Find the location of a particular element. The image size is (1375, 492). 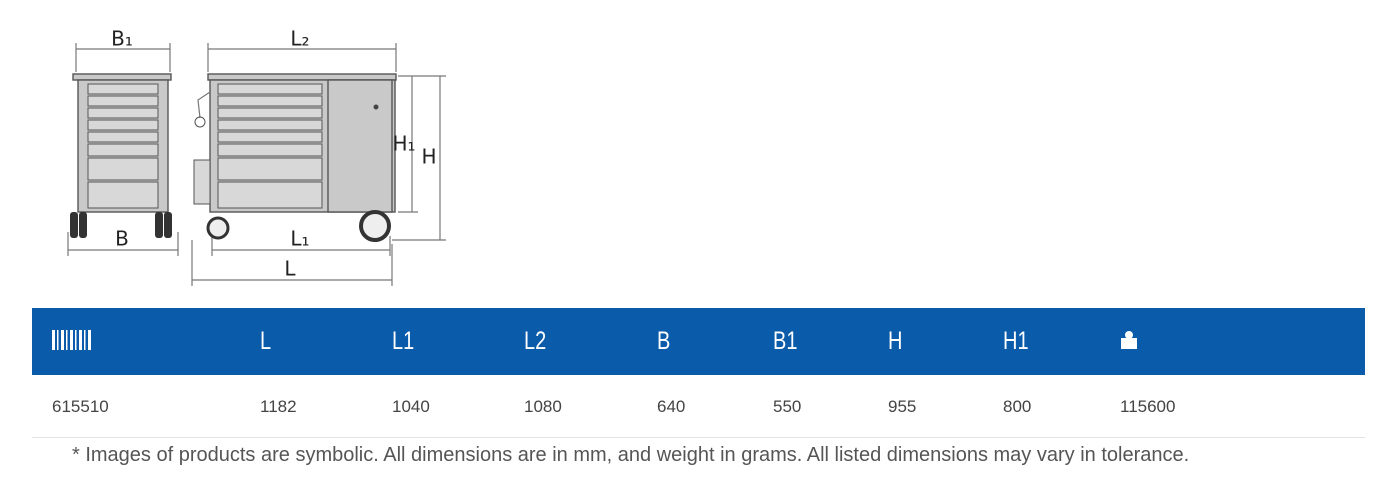

dim-label: B₁ is located at coordinates (122, 39).